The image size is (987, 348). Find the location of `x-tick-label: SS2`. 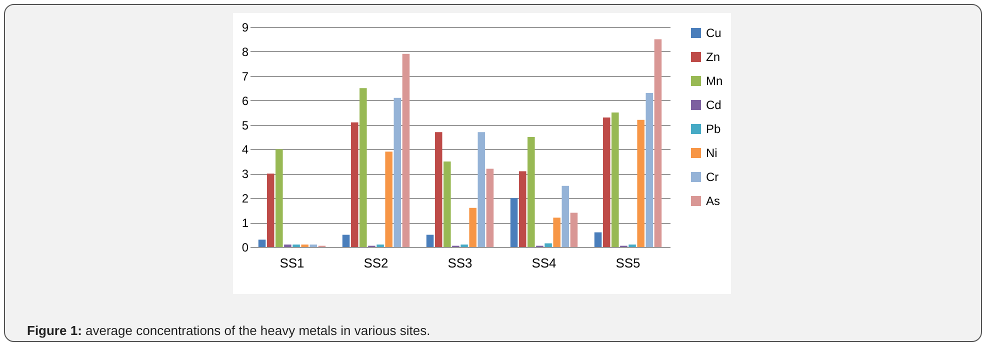

x-tick-label: SS2 is located at coordinates (376, 263).